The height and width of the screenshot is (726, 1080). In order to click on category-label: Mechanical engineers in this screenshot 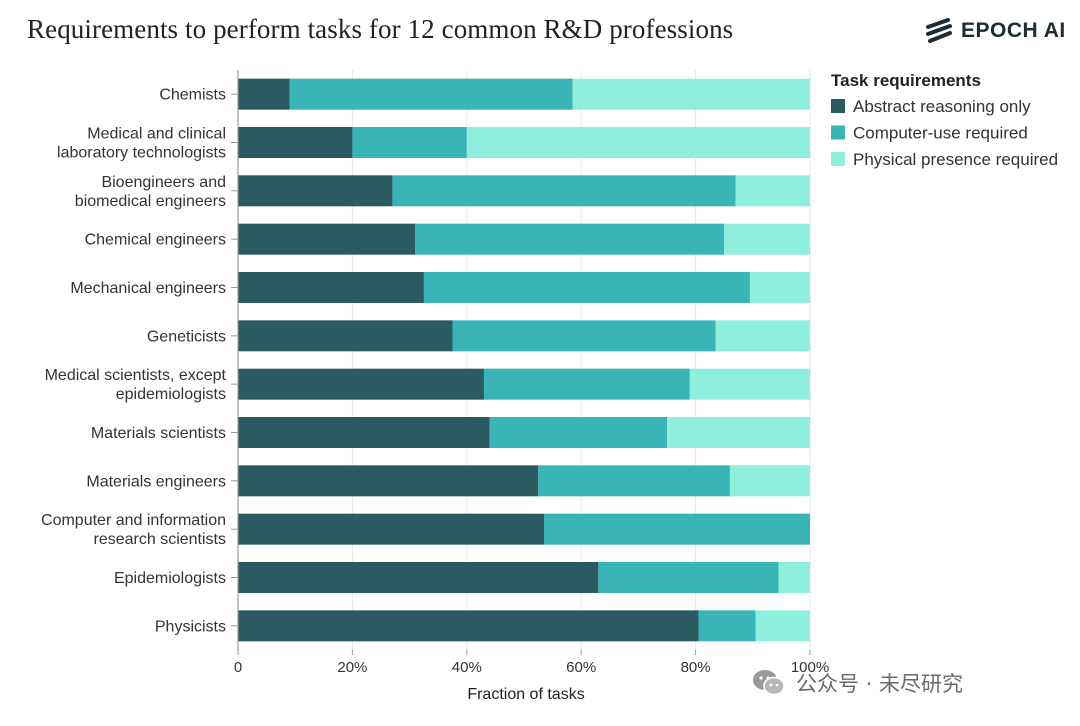, I will do `click(148, 288)`.